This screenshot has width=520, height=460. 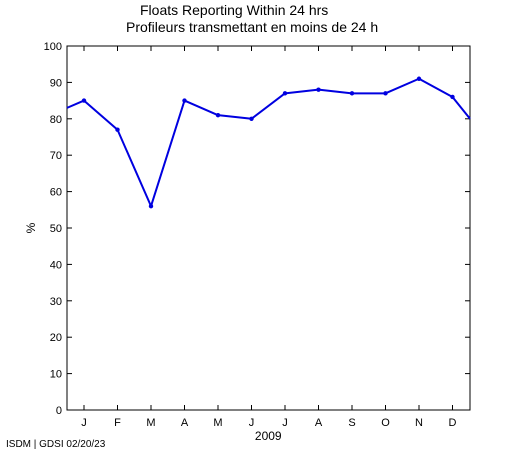 I want to click on chart-title: Floats Reporting Within 24 hrs, so click(x=234, y=10).